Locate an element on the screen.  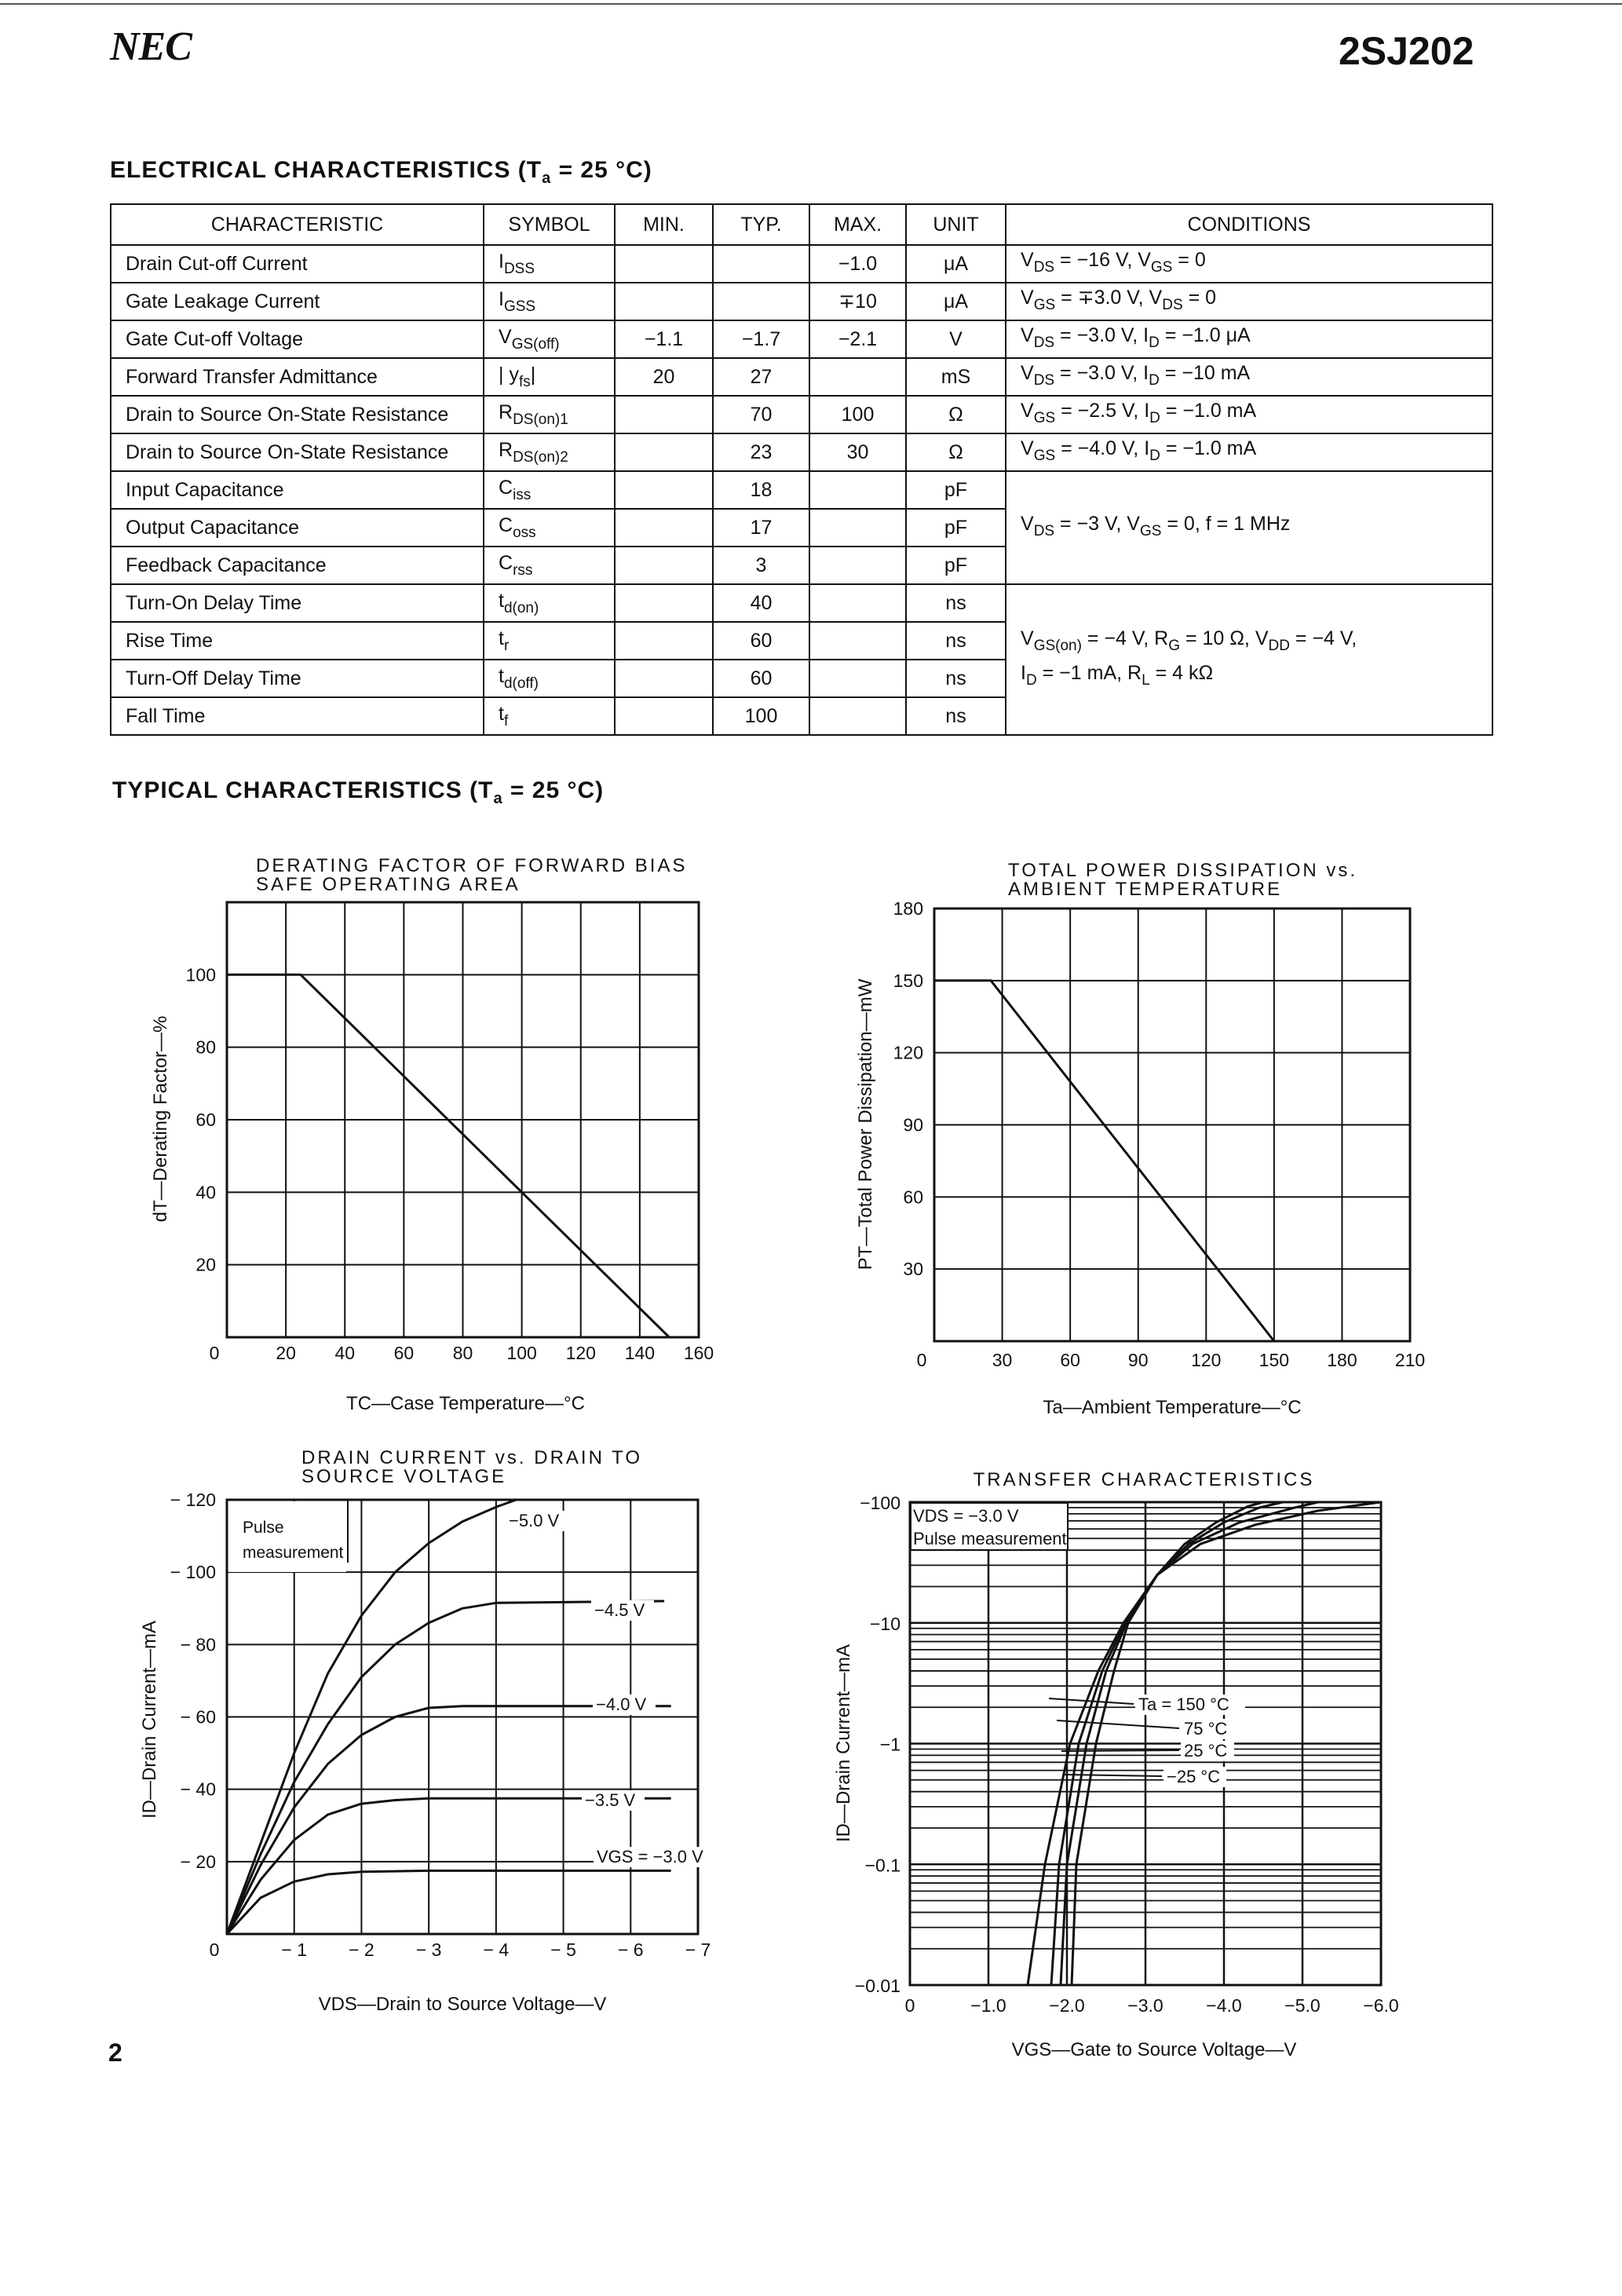
y-axis-label: ID—Drain Current—mA is located at coordinates (149, 1720).